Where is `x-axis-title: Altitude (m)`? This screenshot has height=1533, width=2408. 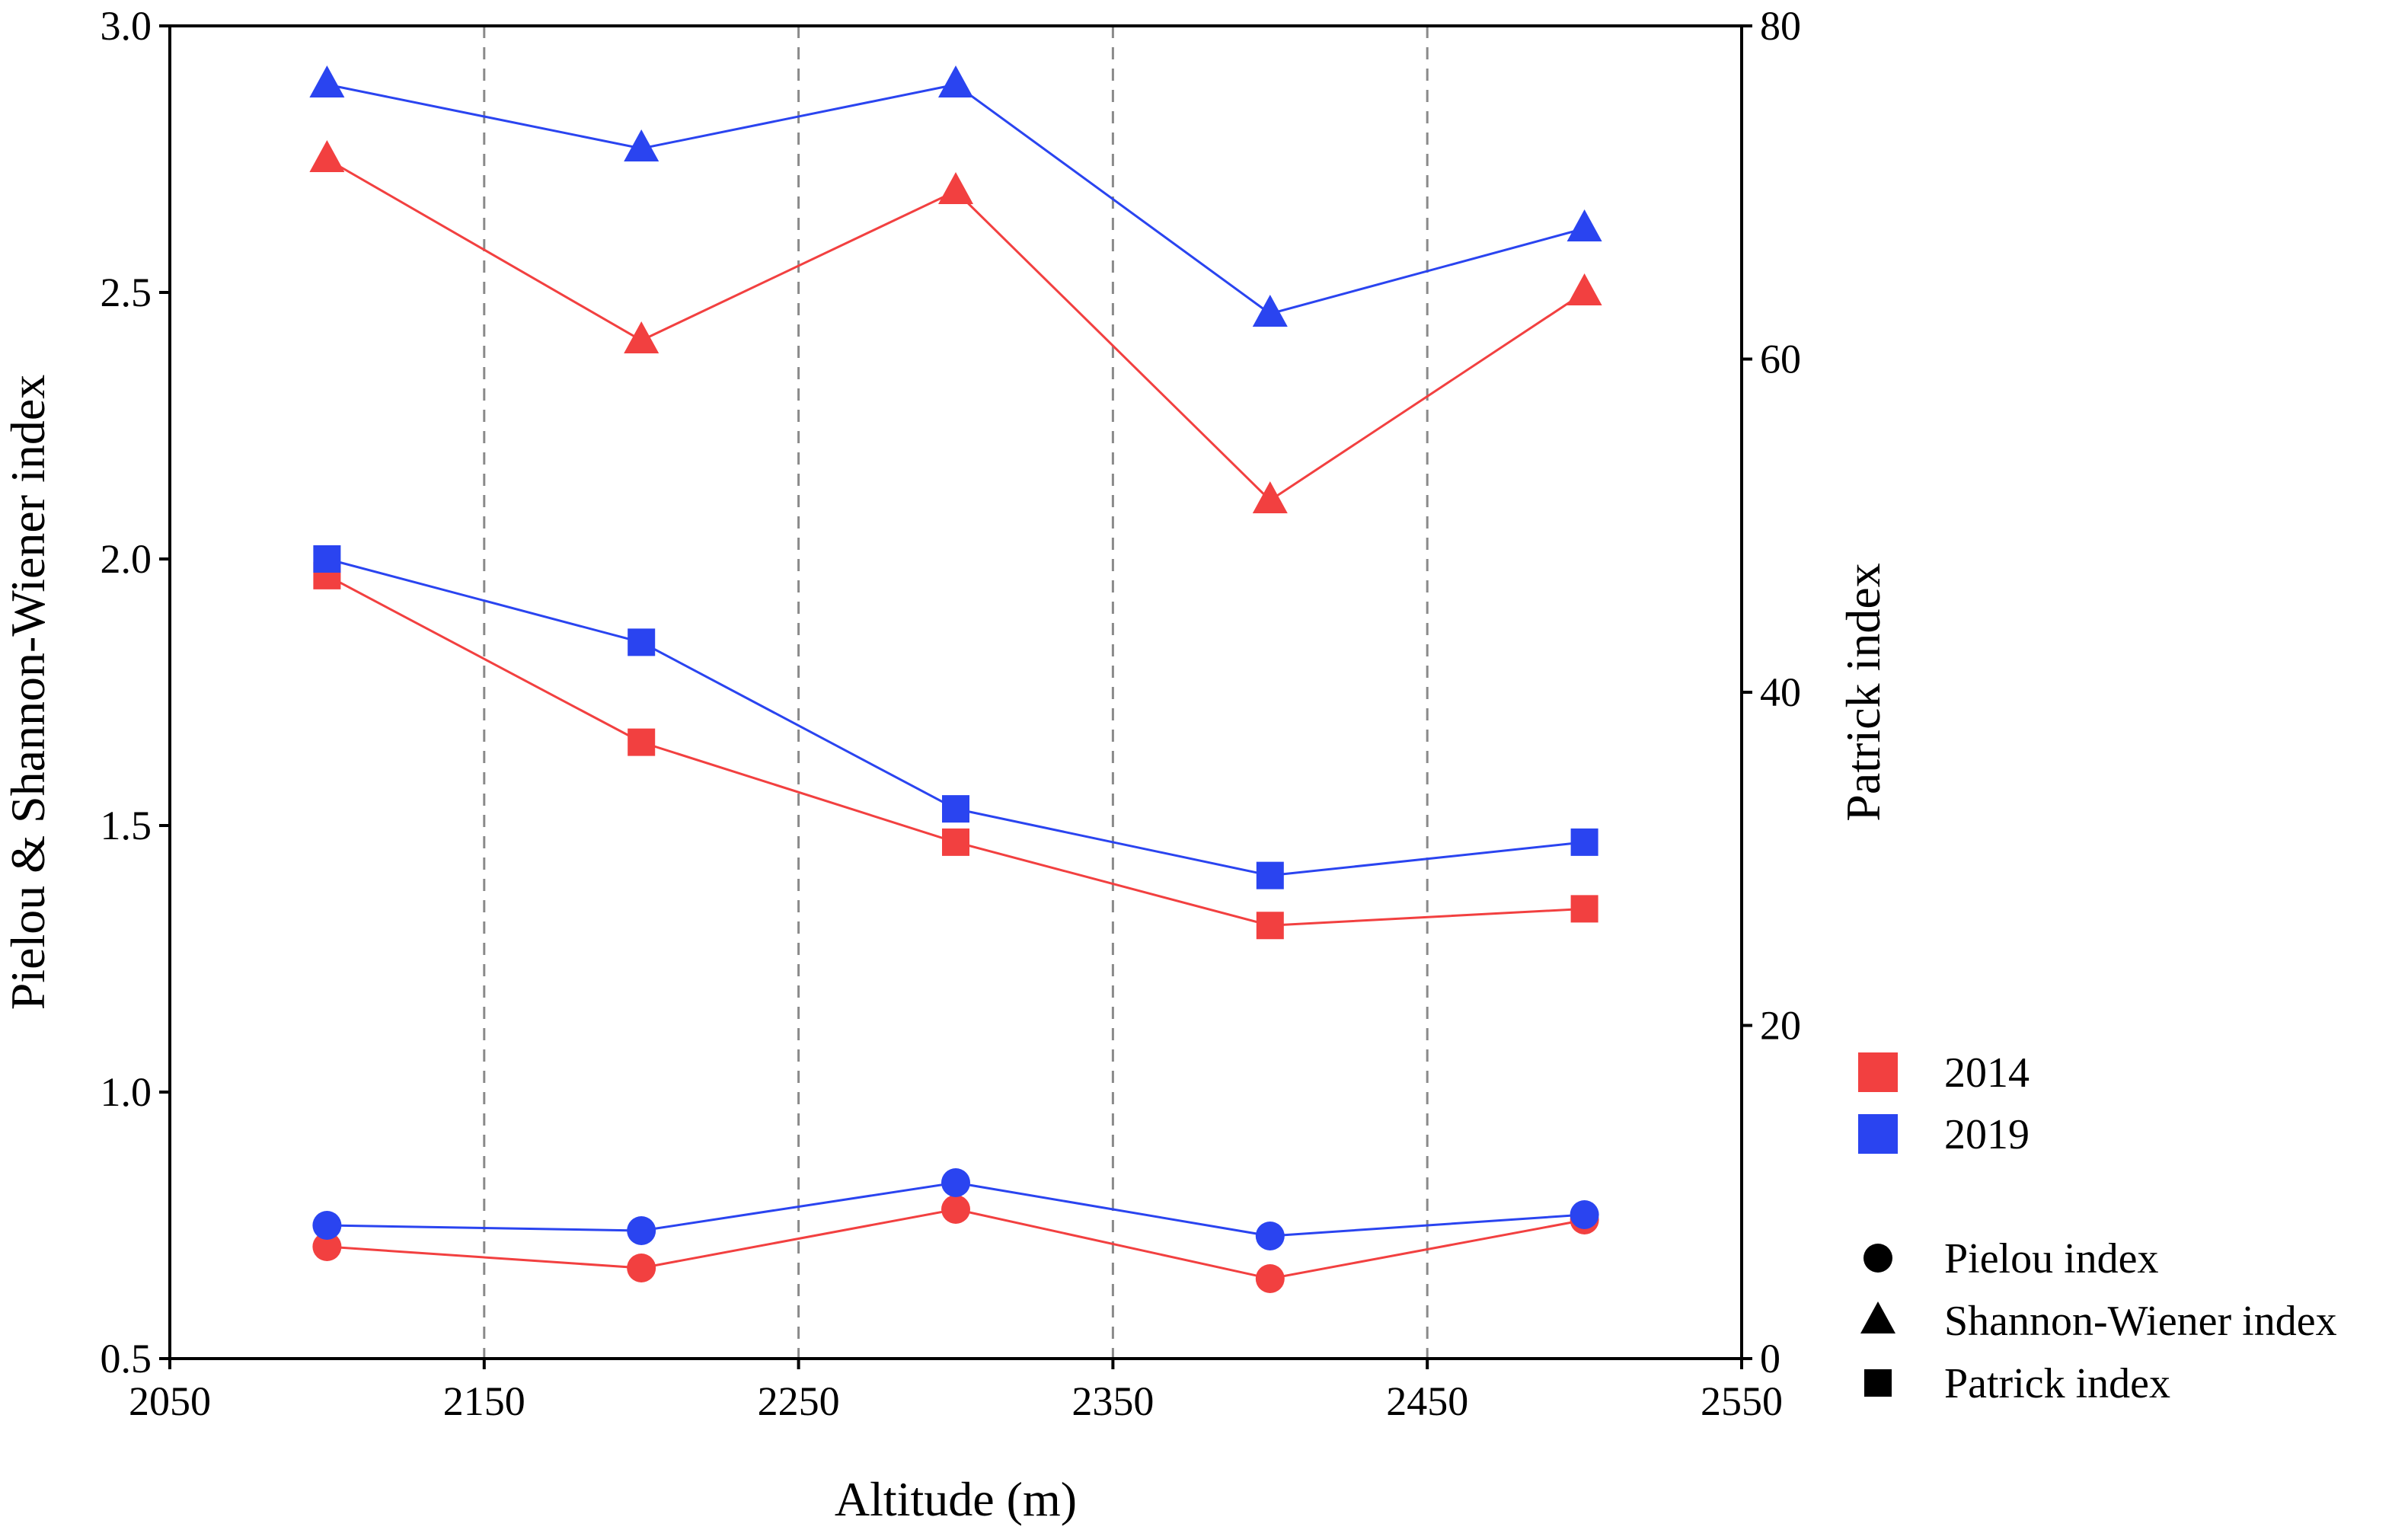
x-axis-title: Altitude (m) is located at coordinates (956, 1499).